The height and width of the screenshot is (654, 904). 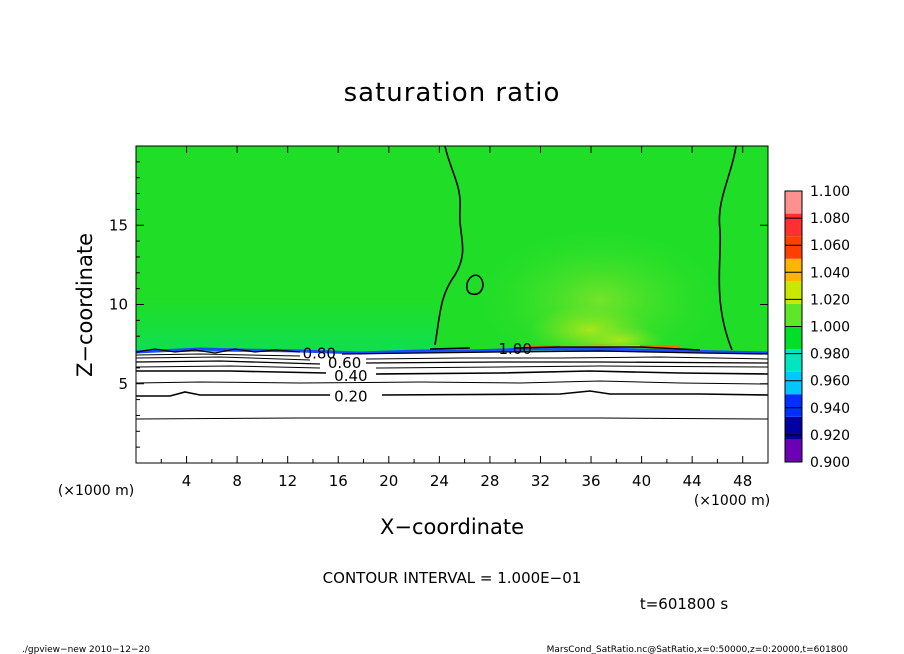 What do you see at coordinates (449, 246) in the screenshot?
I see `contour-1.00-vertical-left` at bounding box center [449, 246].